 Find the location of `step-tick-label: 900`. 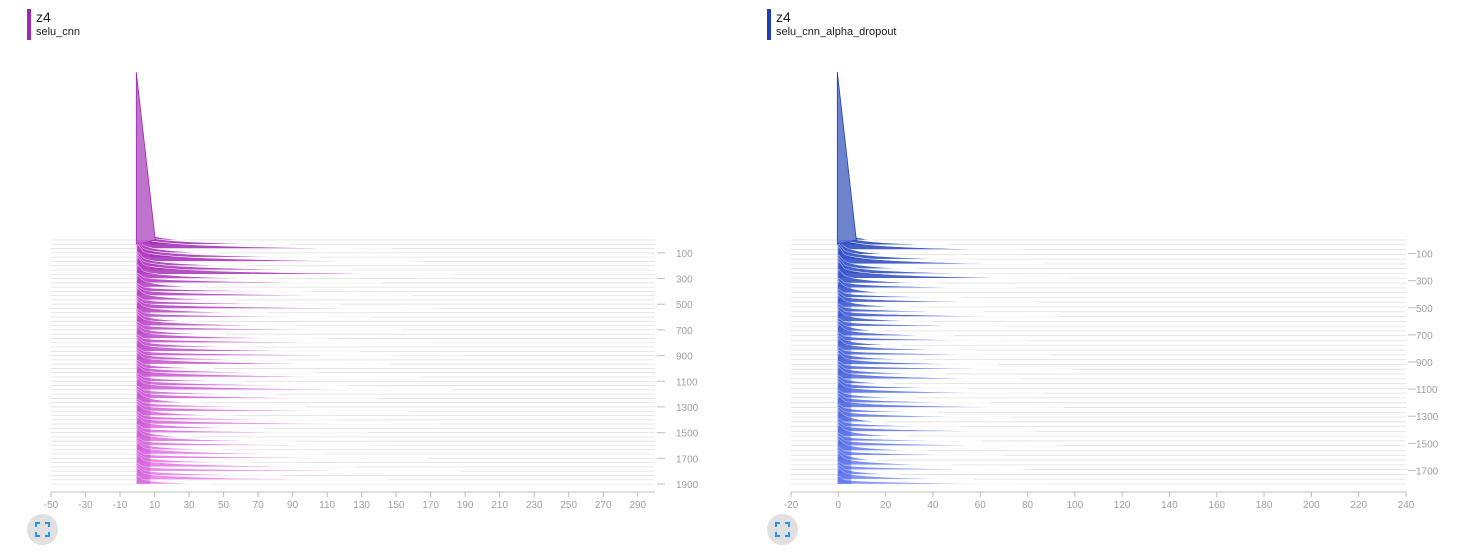

step-tick-label: 900 is located at coordinates (684, 357).